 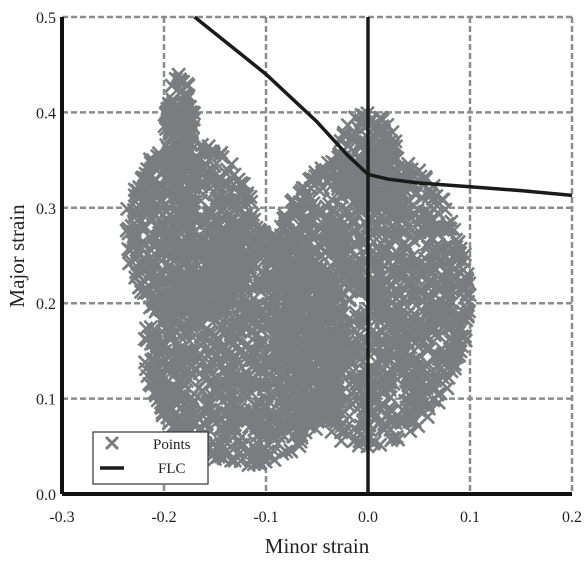 I want to click on x-tick-label-0: -0.3, so click(x=61, y=517).